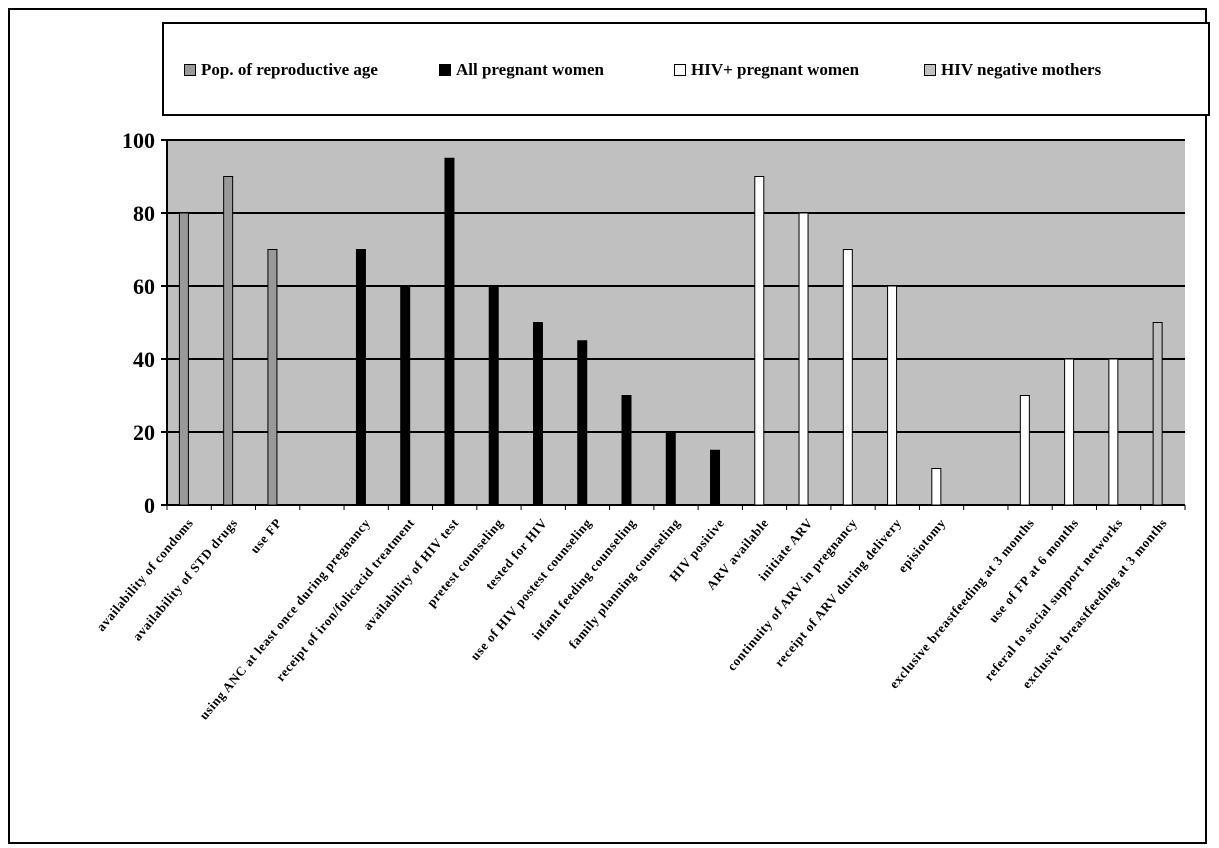 This screenshot has height=848, width=1219. I want to click on y-tick-label: 100, so click(138, 140).